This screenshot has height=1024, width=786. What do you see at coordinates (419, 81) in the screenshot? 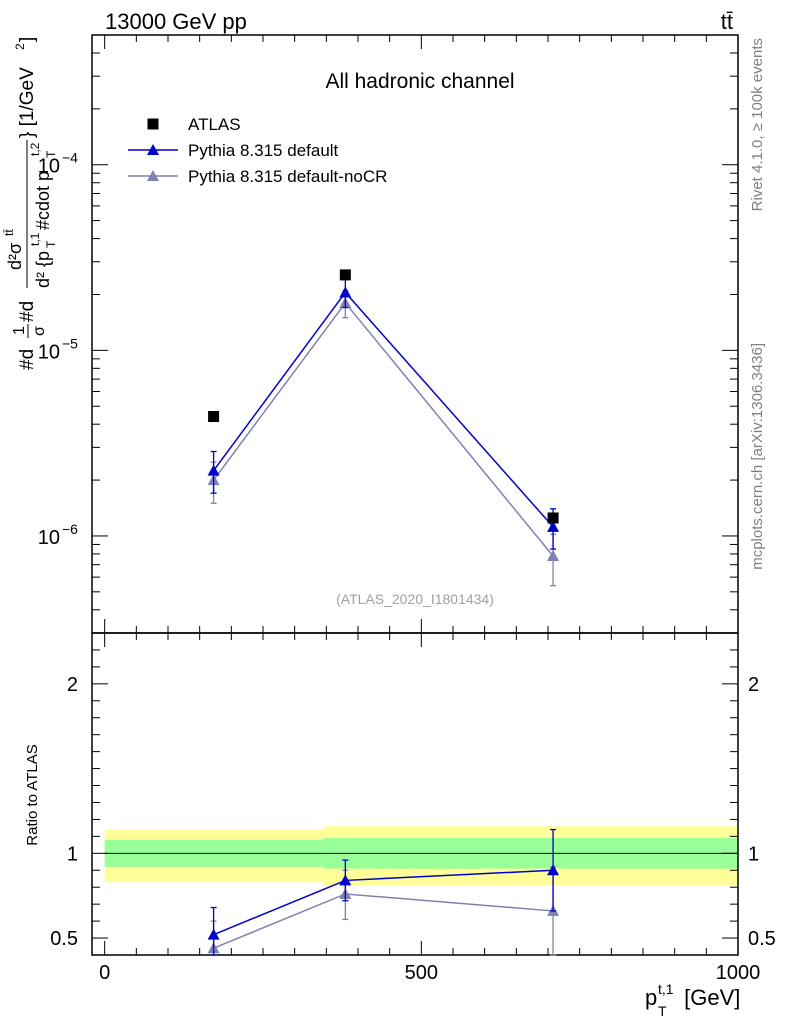
I see `chart-title: All hadronic channel` at bounding box center [419, 81].